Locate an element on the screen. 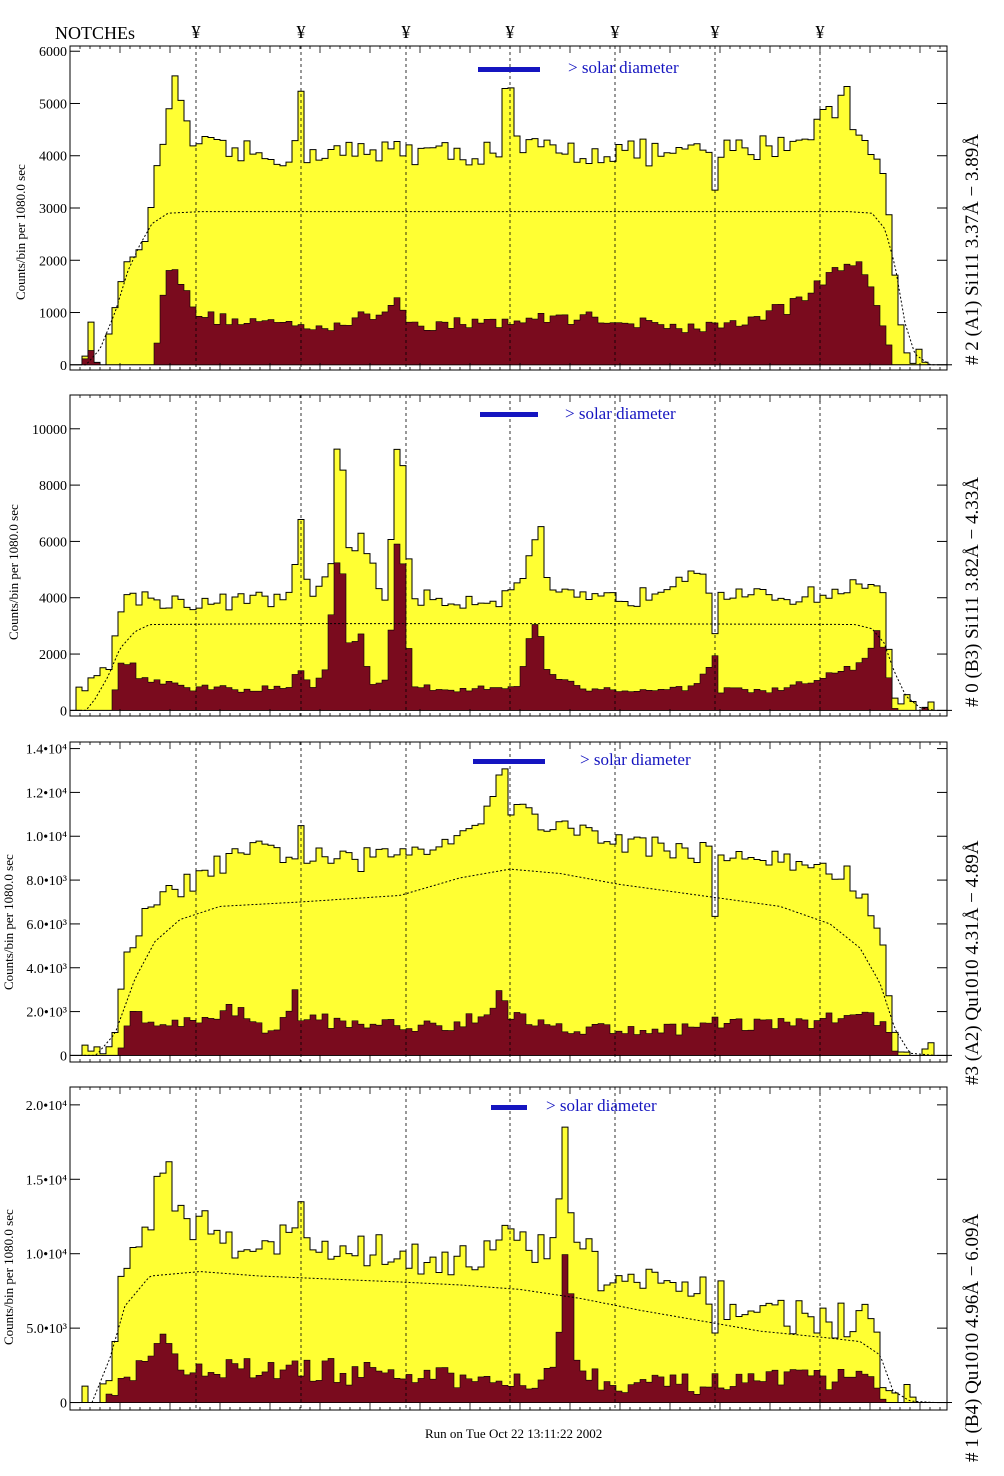 The image size is (1004, 1476). panel-4-y-tick-label: 1.0•10⁴ is located at coordinates (46, 1255).